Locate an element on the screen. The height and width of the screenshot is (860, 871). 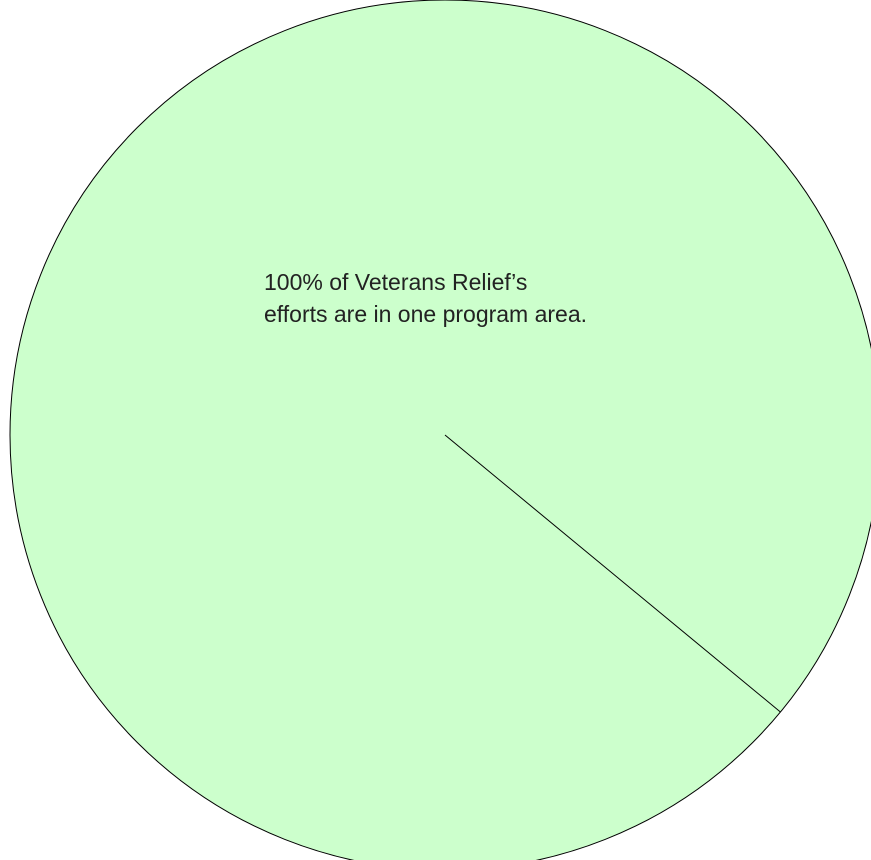
annotation-line-1: 100% of Veterans Relief’s is located at coordinates (395, 282).